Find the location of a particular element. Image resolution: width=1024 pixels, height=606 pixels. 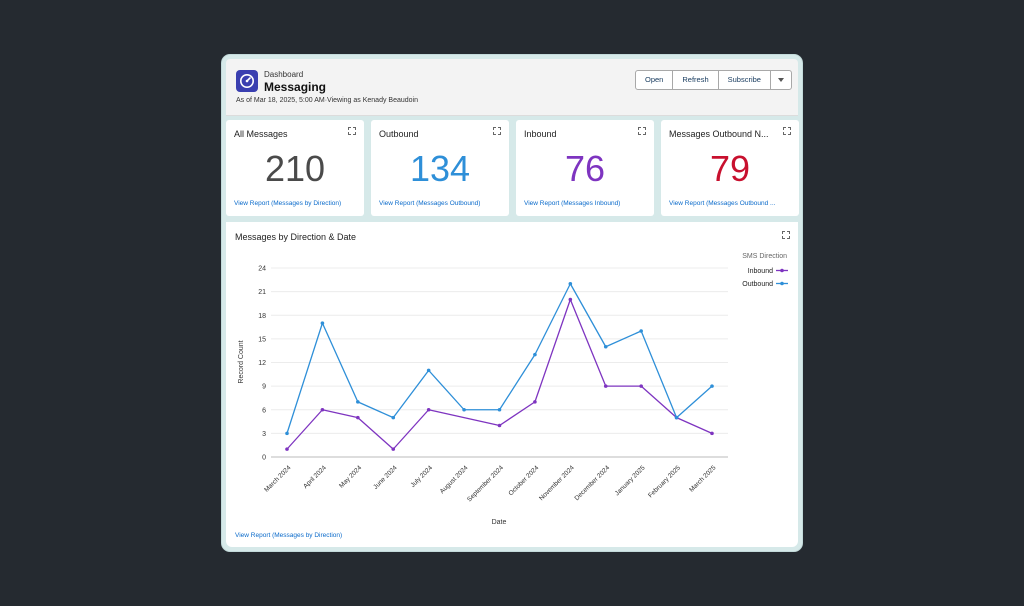

legend-label: Inbound is located at coordinates (760, 271).